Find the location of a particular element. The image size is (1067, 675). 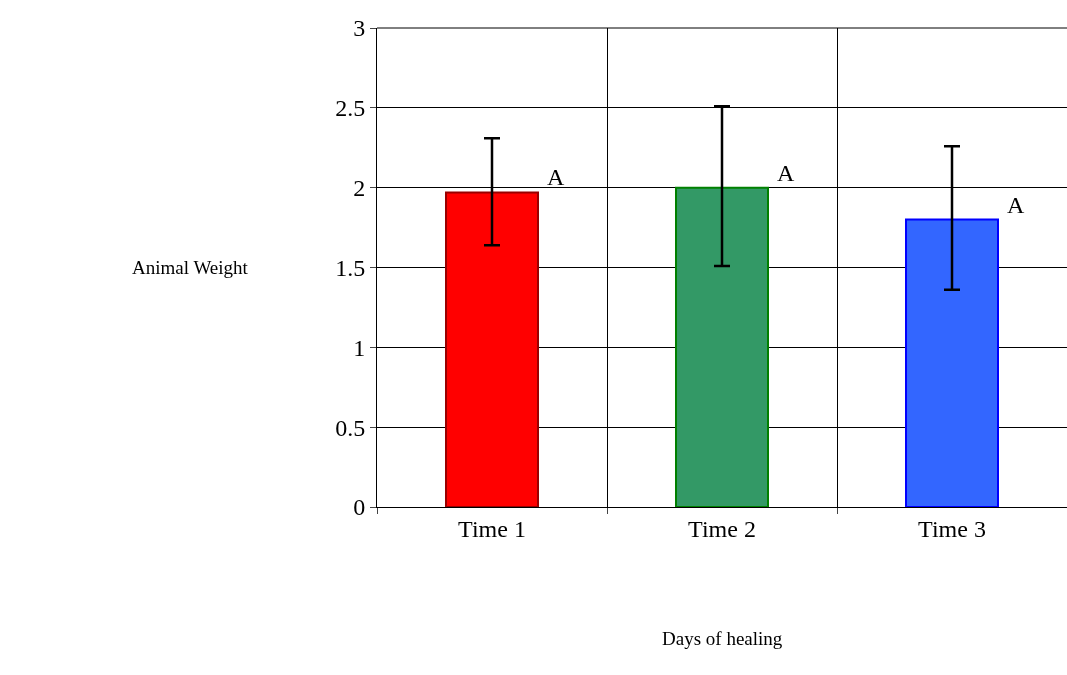

y-axis-title: Animal Weight is located at coordinates (190, 267).